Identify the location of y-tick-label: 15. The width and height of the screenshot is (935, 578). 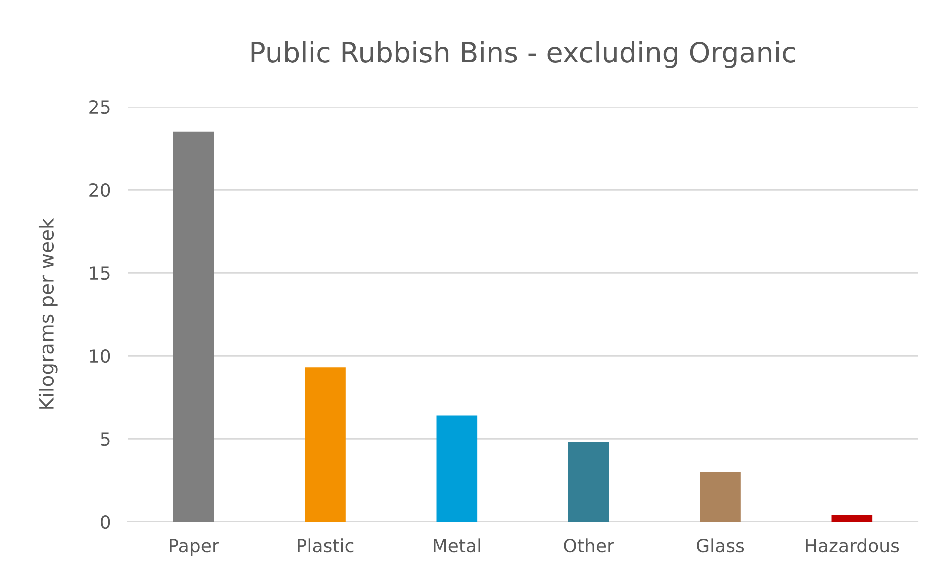
(100, 273).